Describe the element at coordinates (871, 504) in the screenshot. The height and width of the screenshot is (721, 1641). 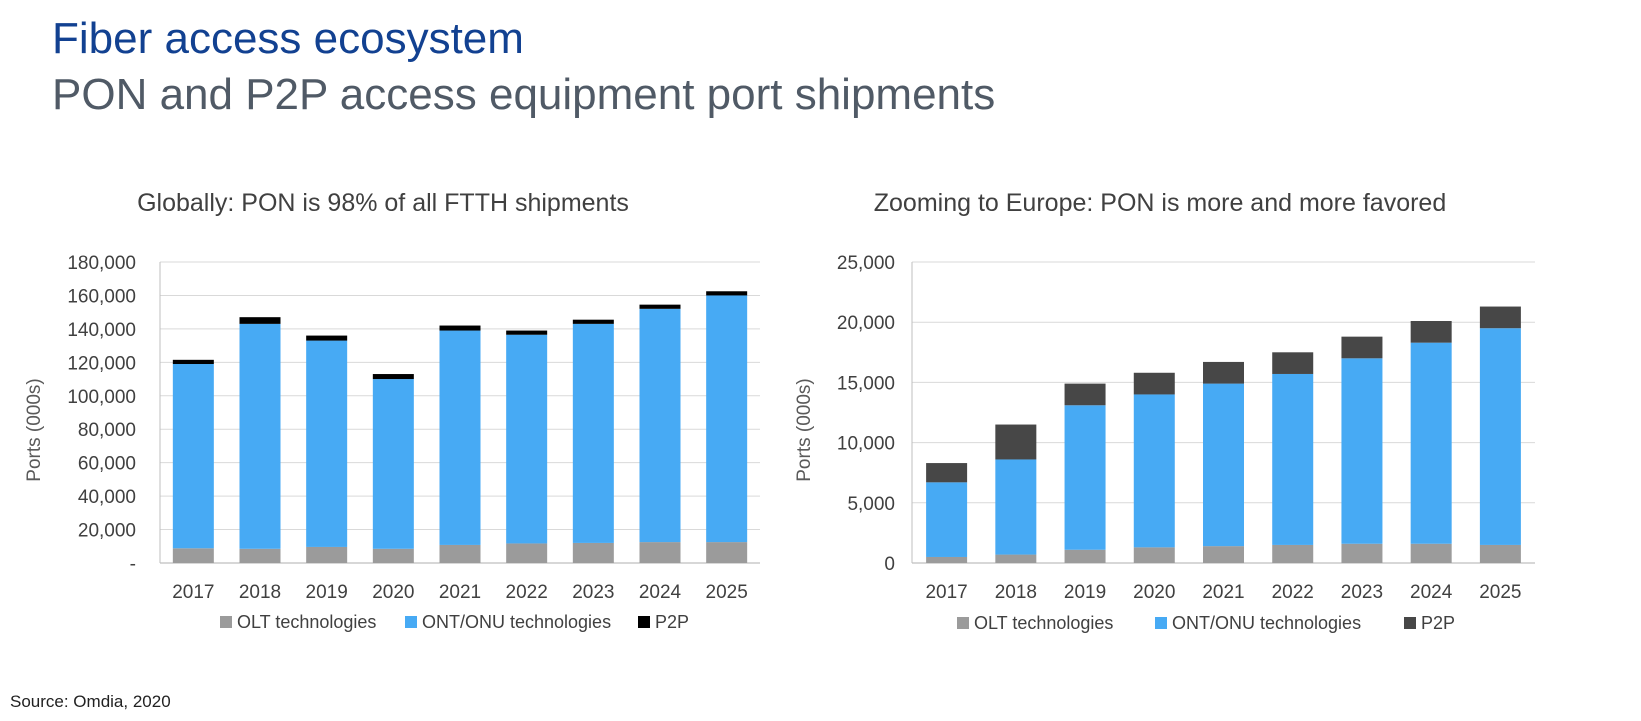
I see `europe-y-tick-label: 5,000` at that location.